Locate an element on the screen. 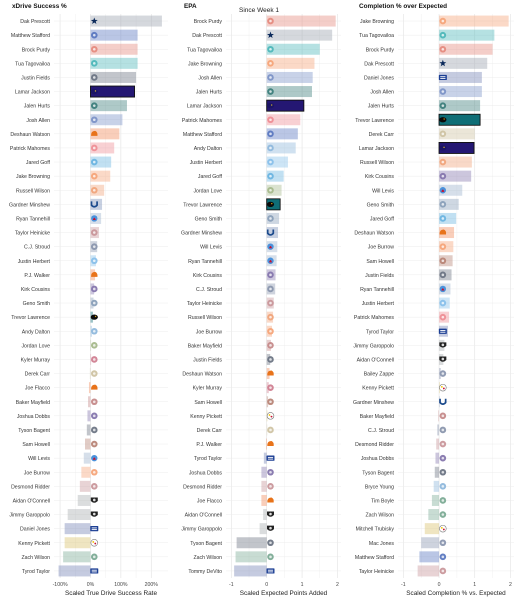 Image resolution: width=518 pixels, height=605 pixels. row-label: Desmond Ridder is located at coordinates (30, 487).